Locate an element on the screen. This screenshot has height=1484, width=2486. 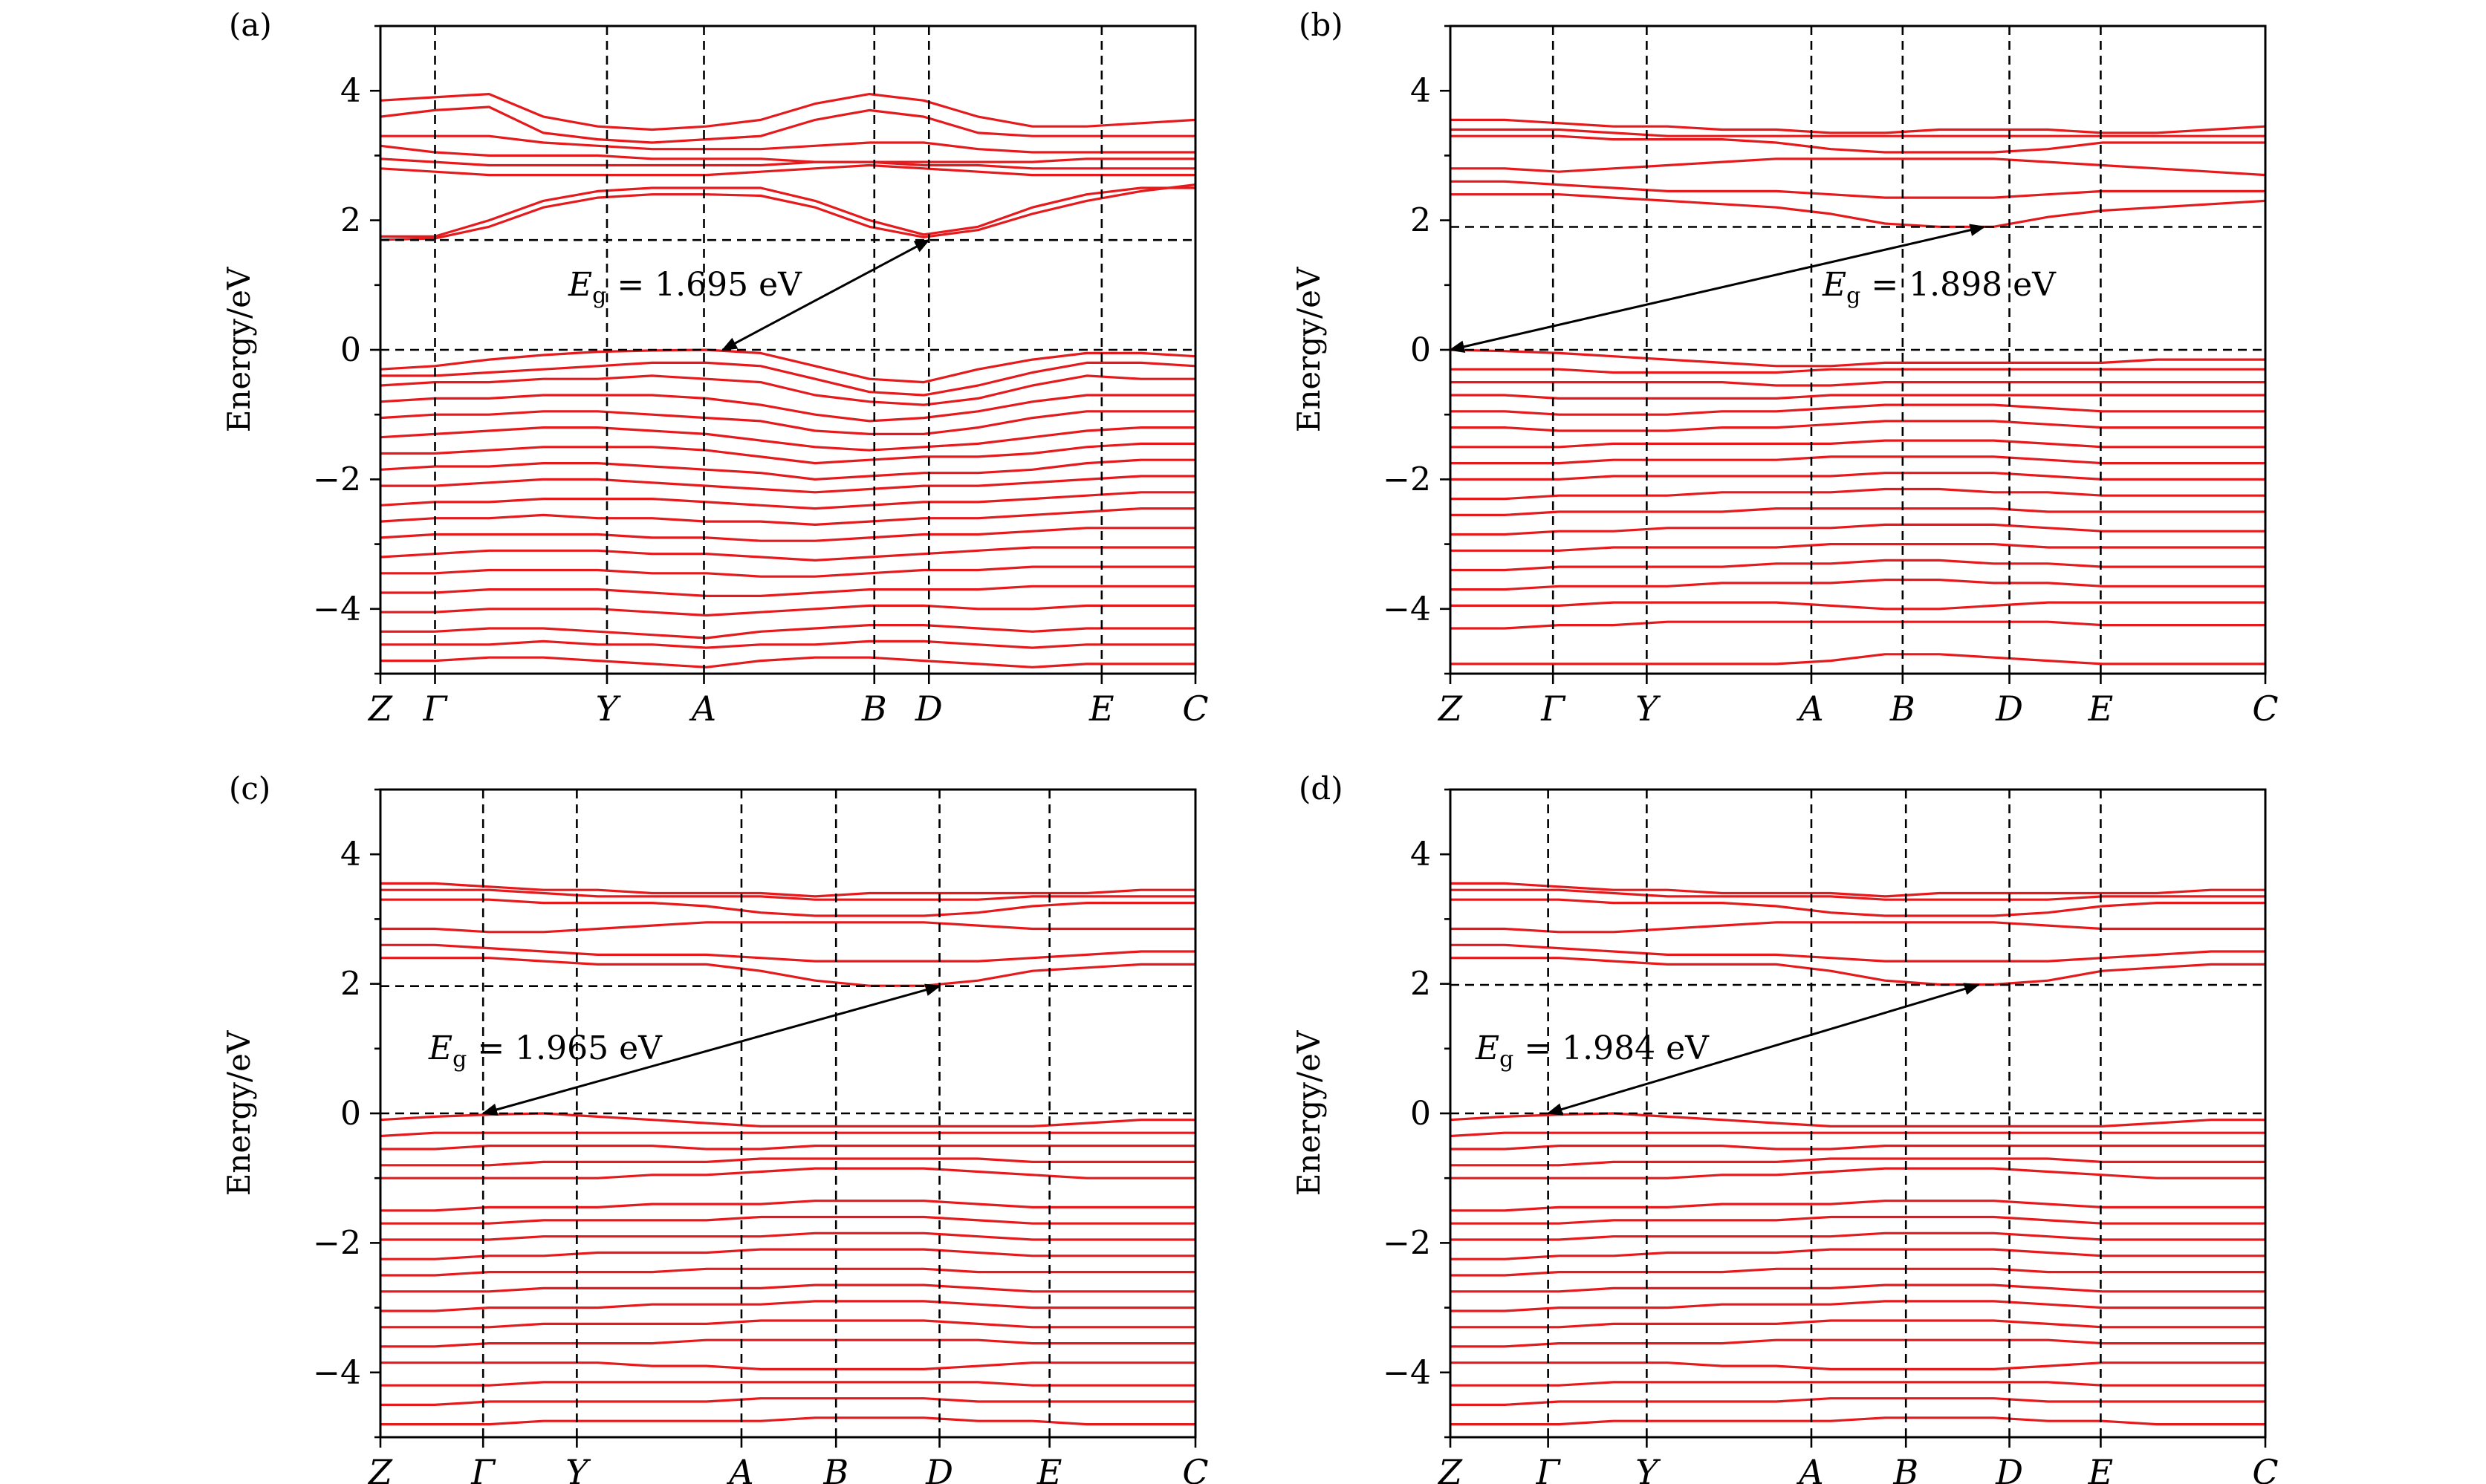
panel-label: (c) is located at coordinates (250, 789).